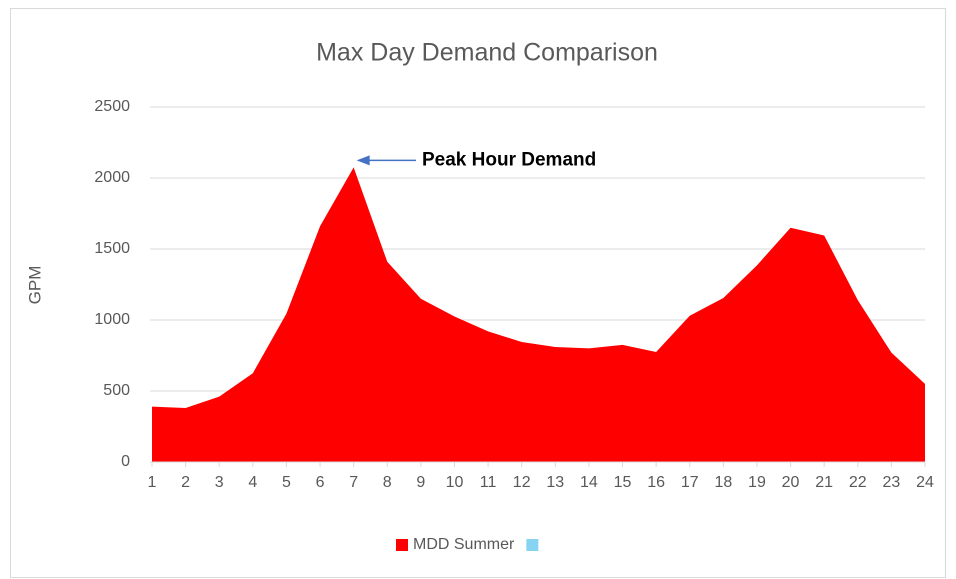 This screenshot has height=579, width=956. What do you see at coordinates (125, 461) in the screenshot?
I see `y-tick-label: 0` at bounding box center [125, 461].